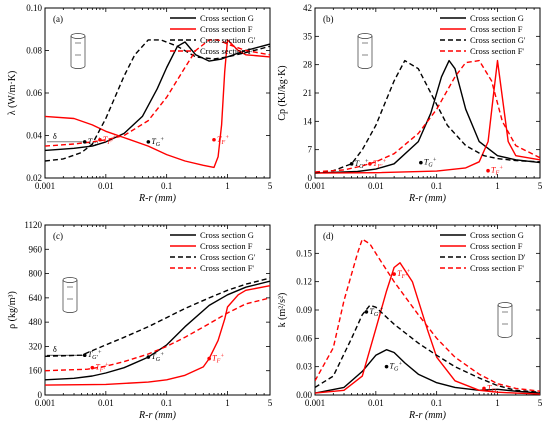 Image resolution: width=550 pixels, height=446 pixels. I want to click on y-tick-label: 1120, so click(33, 225).